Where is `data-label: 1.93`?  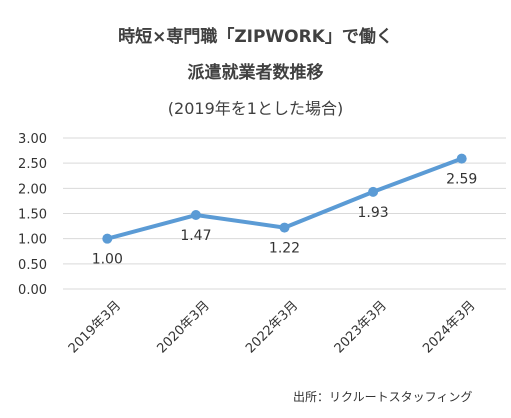 data-label: 1.93 is located at coordinates (373, 213).